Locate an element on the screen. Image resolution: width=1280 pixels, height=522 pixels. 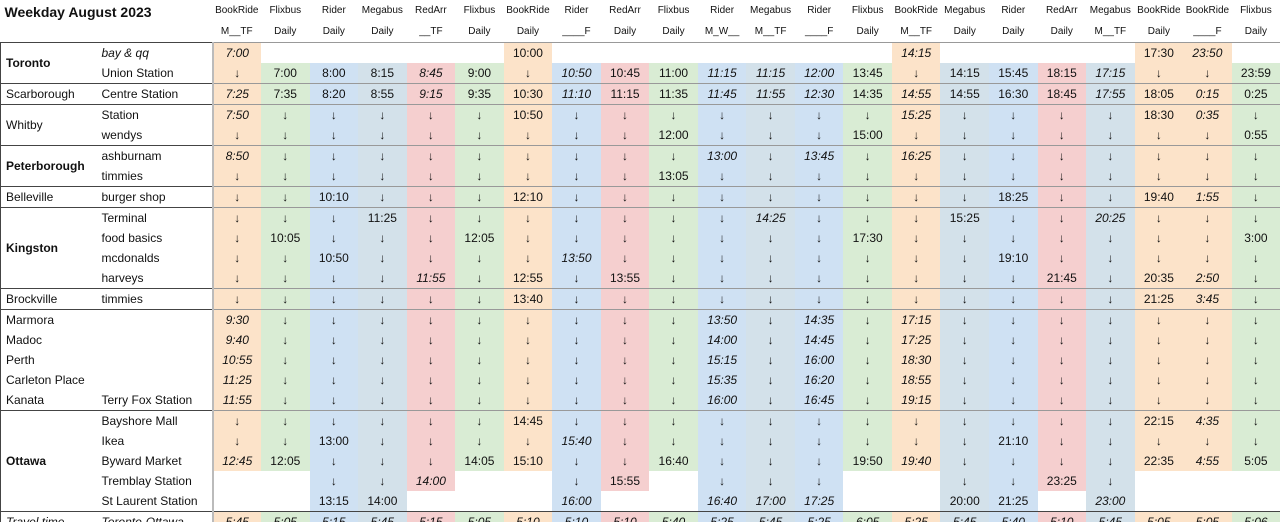
time-cell: 11:55 is located at coordinates (237, 400).